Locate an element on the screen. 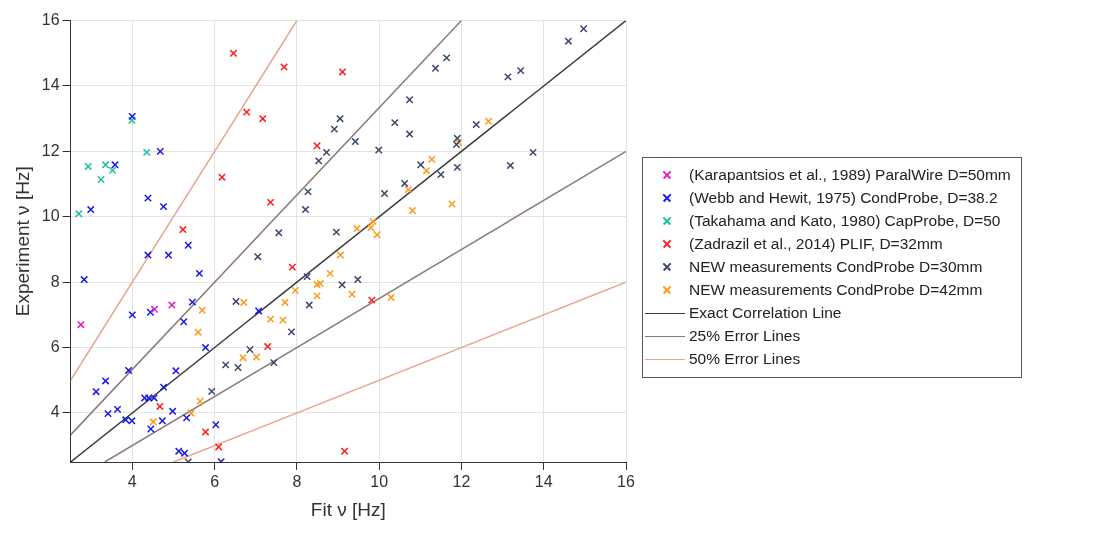 This screenshot has width=1108, height=534. legend-label: (Karapantsios et al., 1989) ParalWire D=50mm is located at coordinates (850, 175).